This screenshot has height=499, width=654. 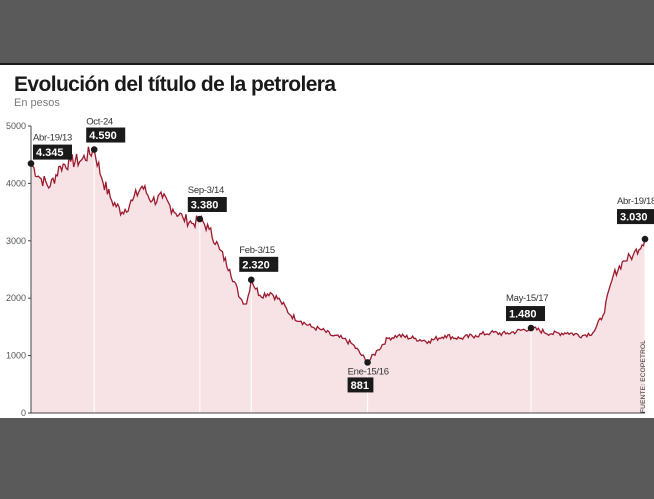 I want to click on annotation-date: Abr-19/18, so click(x=635, y=201).